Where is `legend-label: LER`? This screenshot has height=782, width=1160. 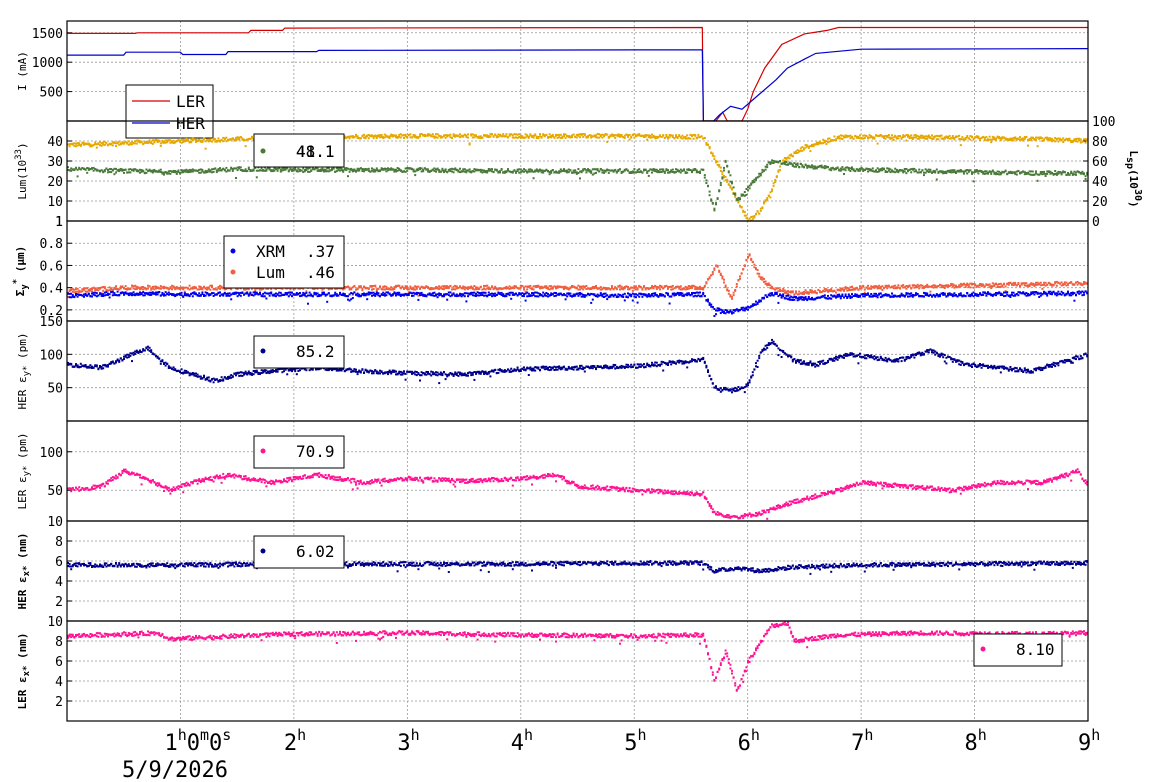 legend-label: LER is located at coordinates (190, 101).